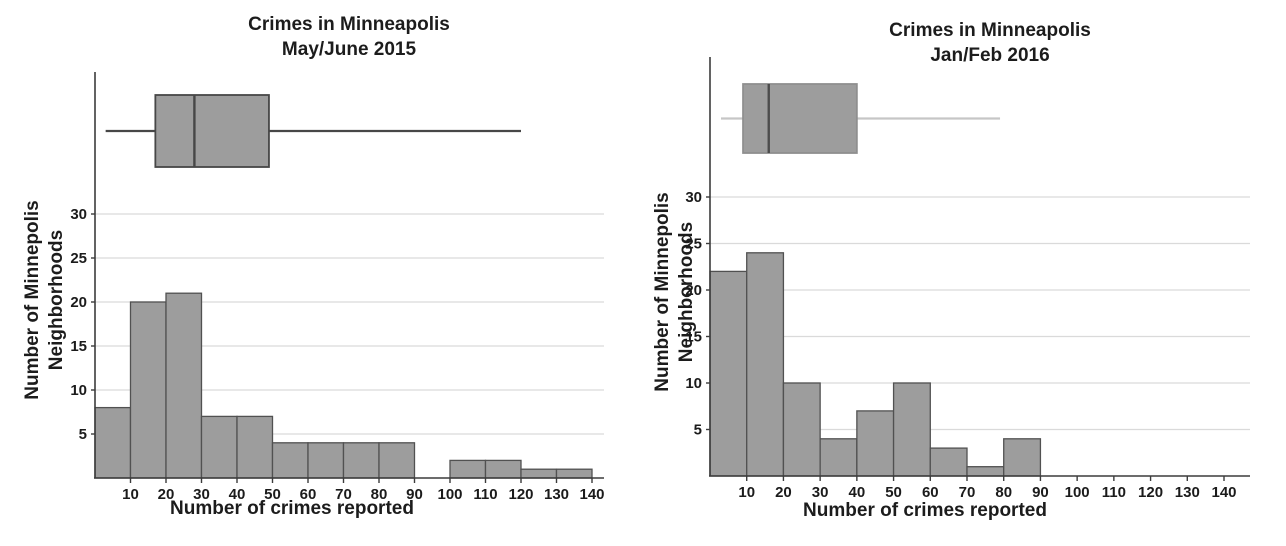 The width and height of the screenshot is (1286, 546). What do you see at coordinates (349, 37) in the screenshot?
I see `chart-title-block: Crimes in Minneapolis May/June 2015` at bounding box center [349, 37].